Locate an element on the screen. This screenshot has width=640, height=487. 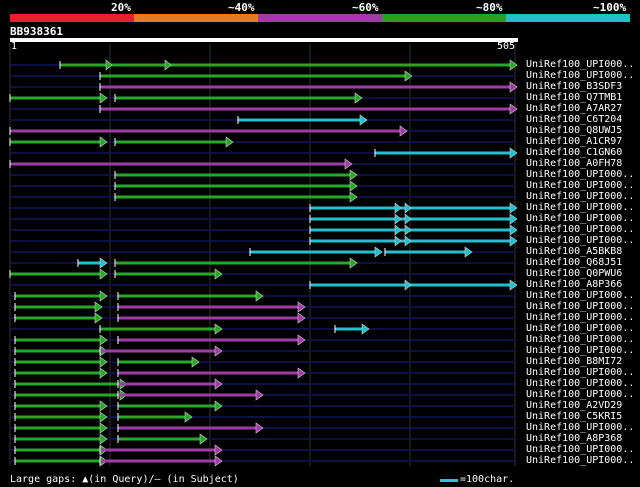
hit-label: UniRef100_C6T204 is located at coordinates (574, 119).